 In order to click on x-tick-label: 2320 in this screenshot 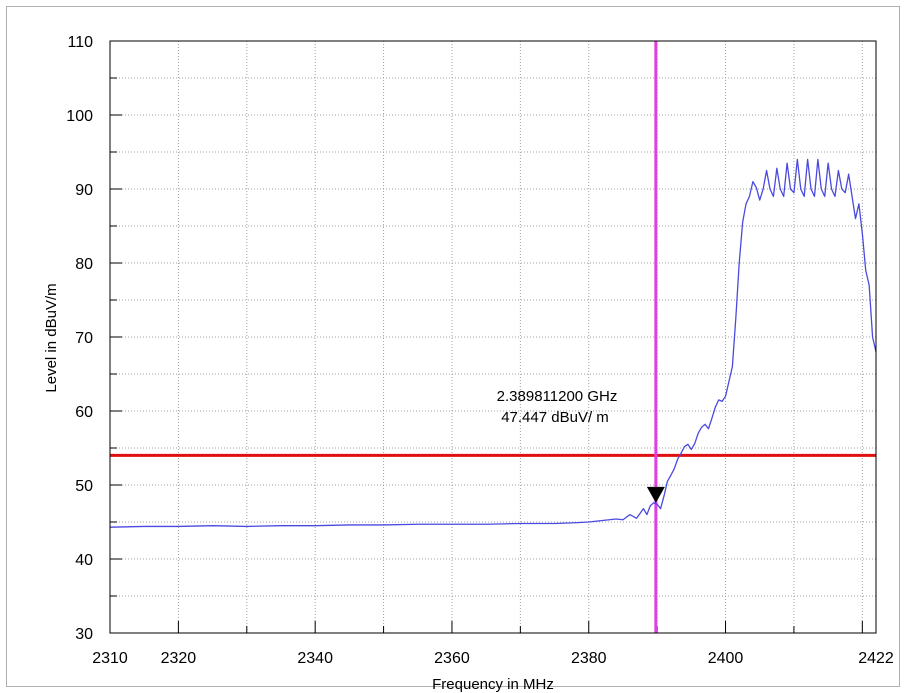, I will do `click(179, 658)`.